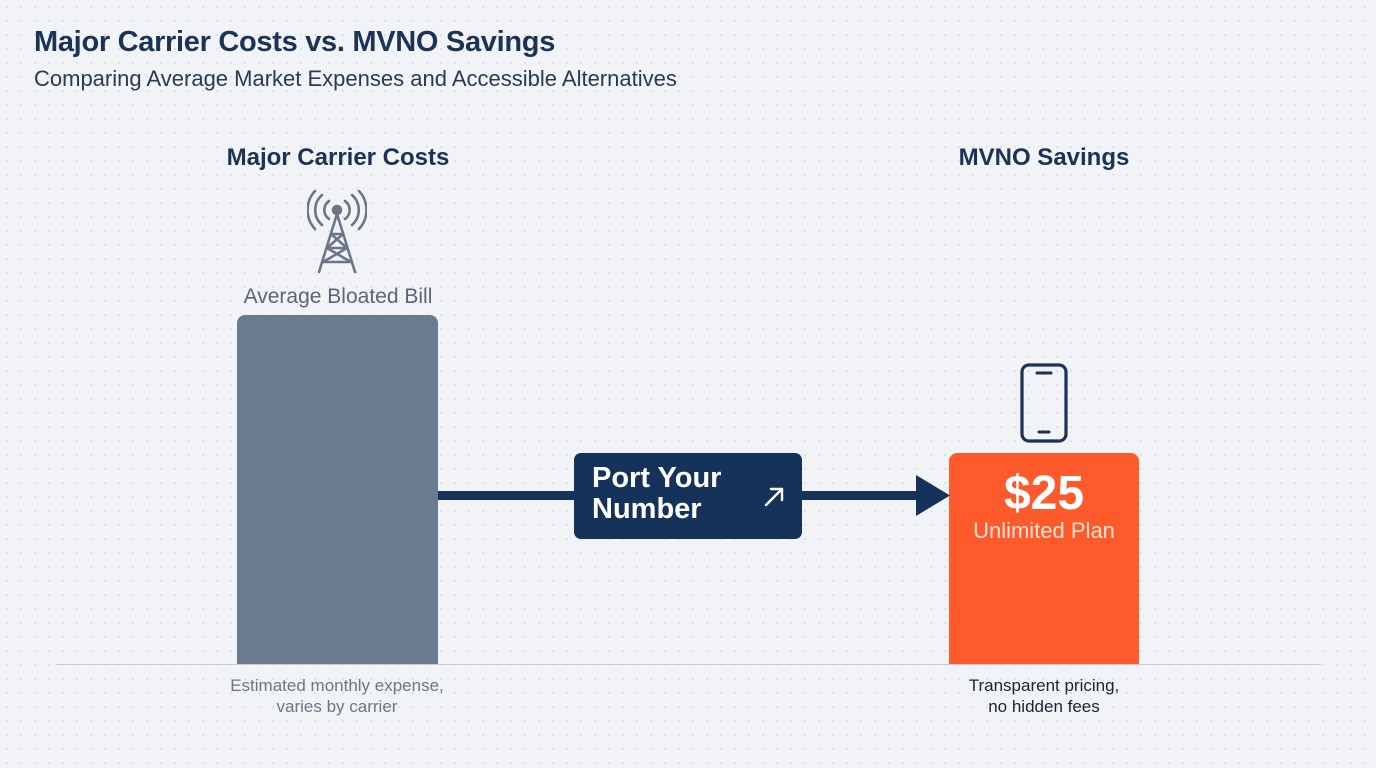 This screenshot has width=1376, height=768. I want to click on chart-baseline, so click(688, 664).